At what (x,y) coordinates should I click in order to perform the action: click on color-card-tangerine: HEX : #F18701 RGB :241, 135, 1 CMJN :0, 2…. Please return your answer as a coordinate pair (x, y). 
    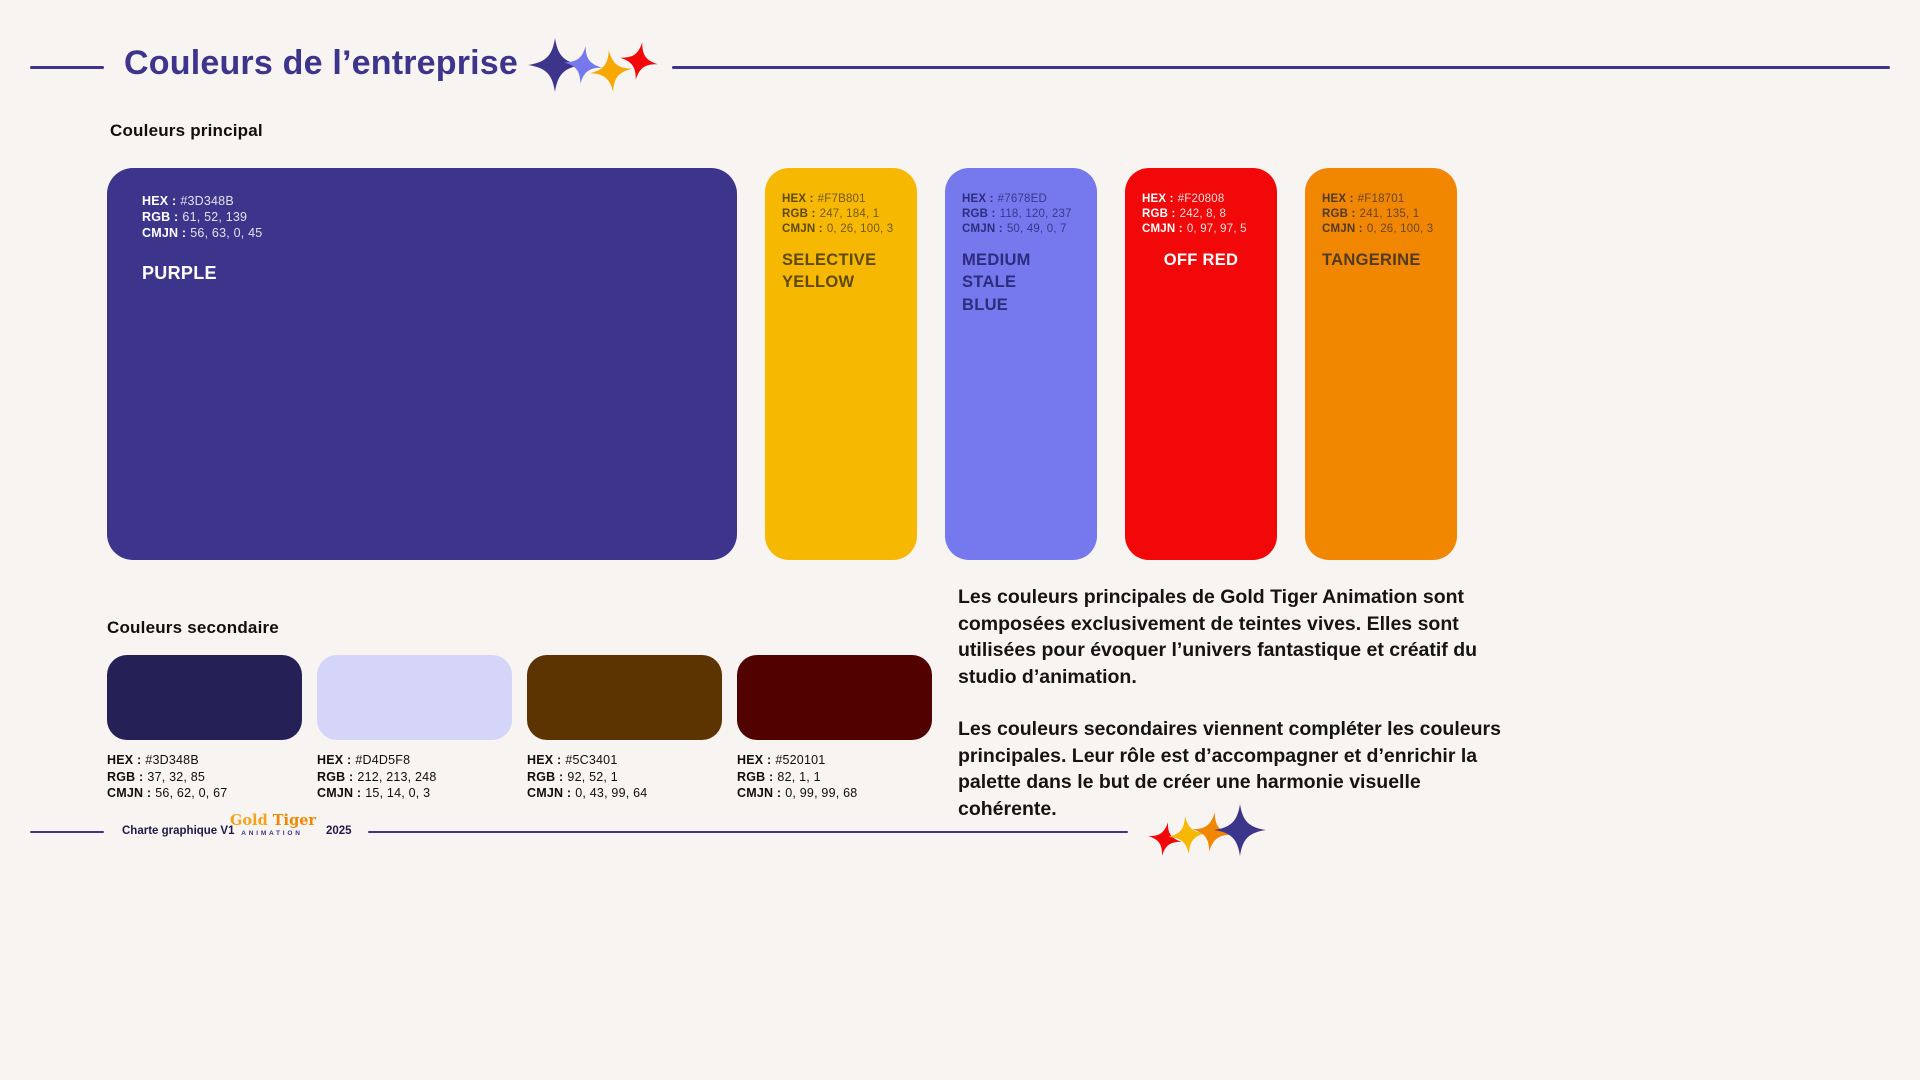
    Looking at the image, I should click on (1381, 364).